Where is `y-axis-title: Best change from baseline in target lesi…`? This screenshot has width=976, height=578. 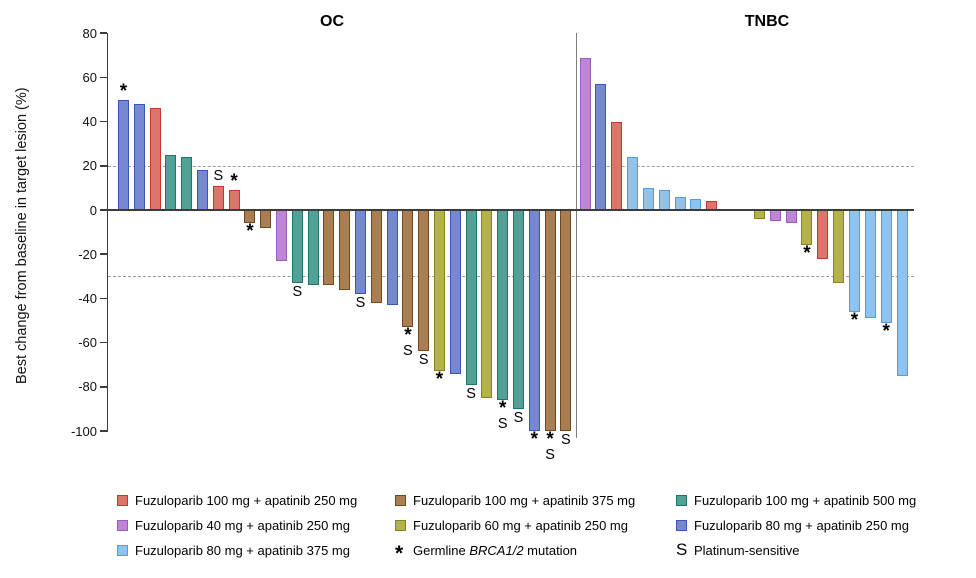
y-axis-title: Best change from baseline in target lesi… is located at coordinates (22, 235).